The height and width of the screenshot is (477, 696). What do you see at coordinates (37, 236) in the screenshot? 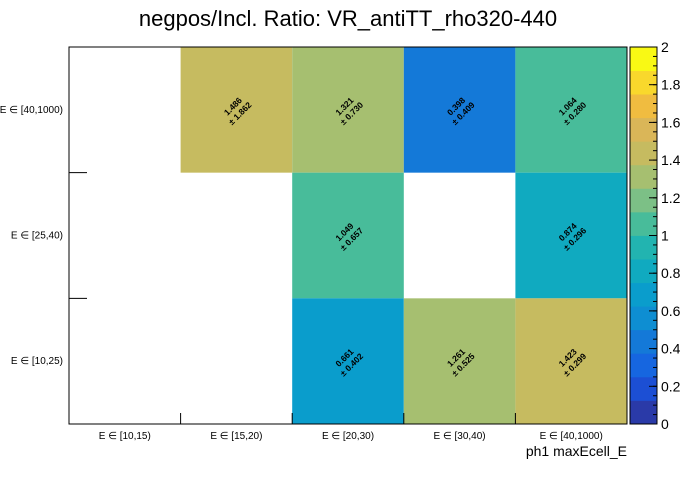
I see `y-tick-label: E ∈ [25,40)` at bounding box center [37, 236].